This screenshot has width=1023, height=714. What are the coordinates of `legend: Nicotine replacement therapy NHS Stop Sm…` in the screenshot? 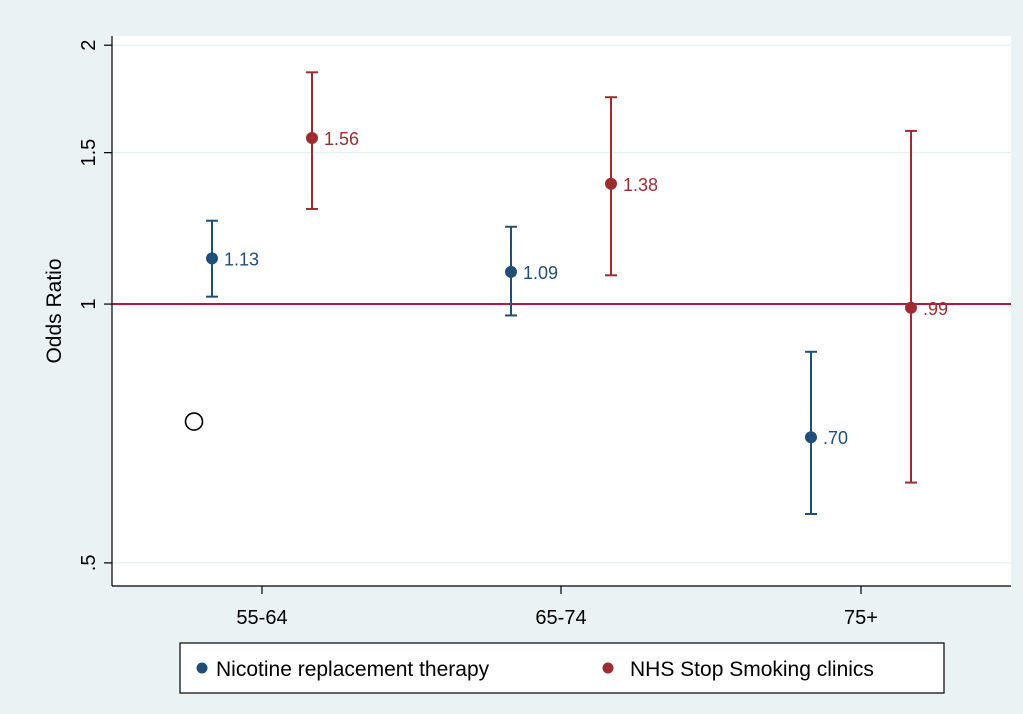 It's located at (562, 668).